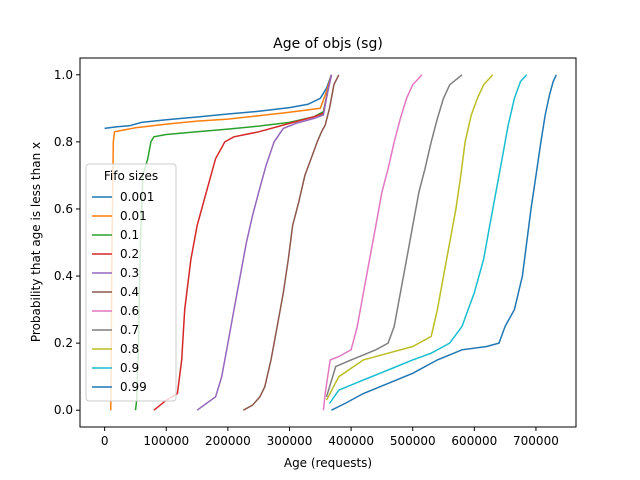 This screenshot has height=480, width=640. Describe the element at coordinates (129, 235) in the screenshot. I see `legend-label-0.1: 0.1` at that location.